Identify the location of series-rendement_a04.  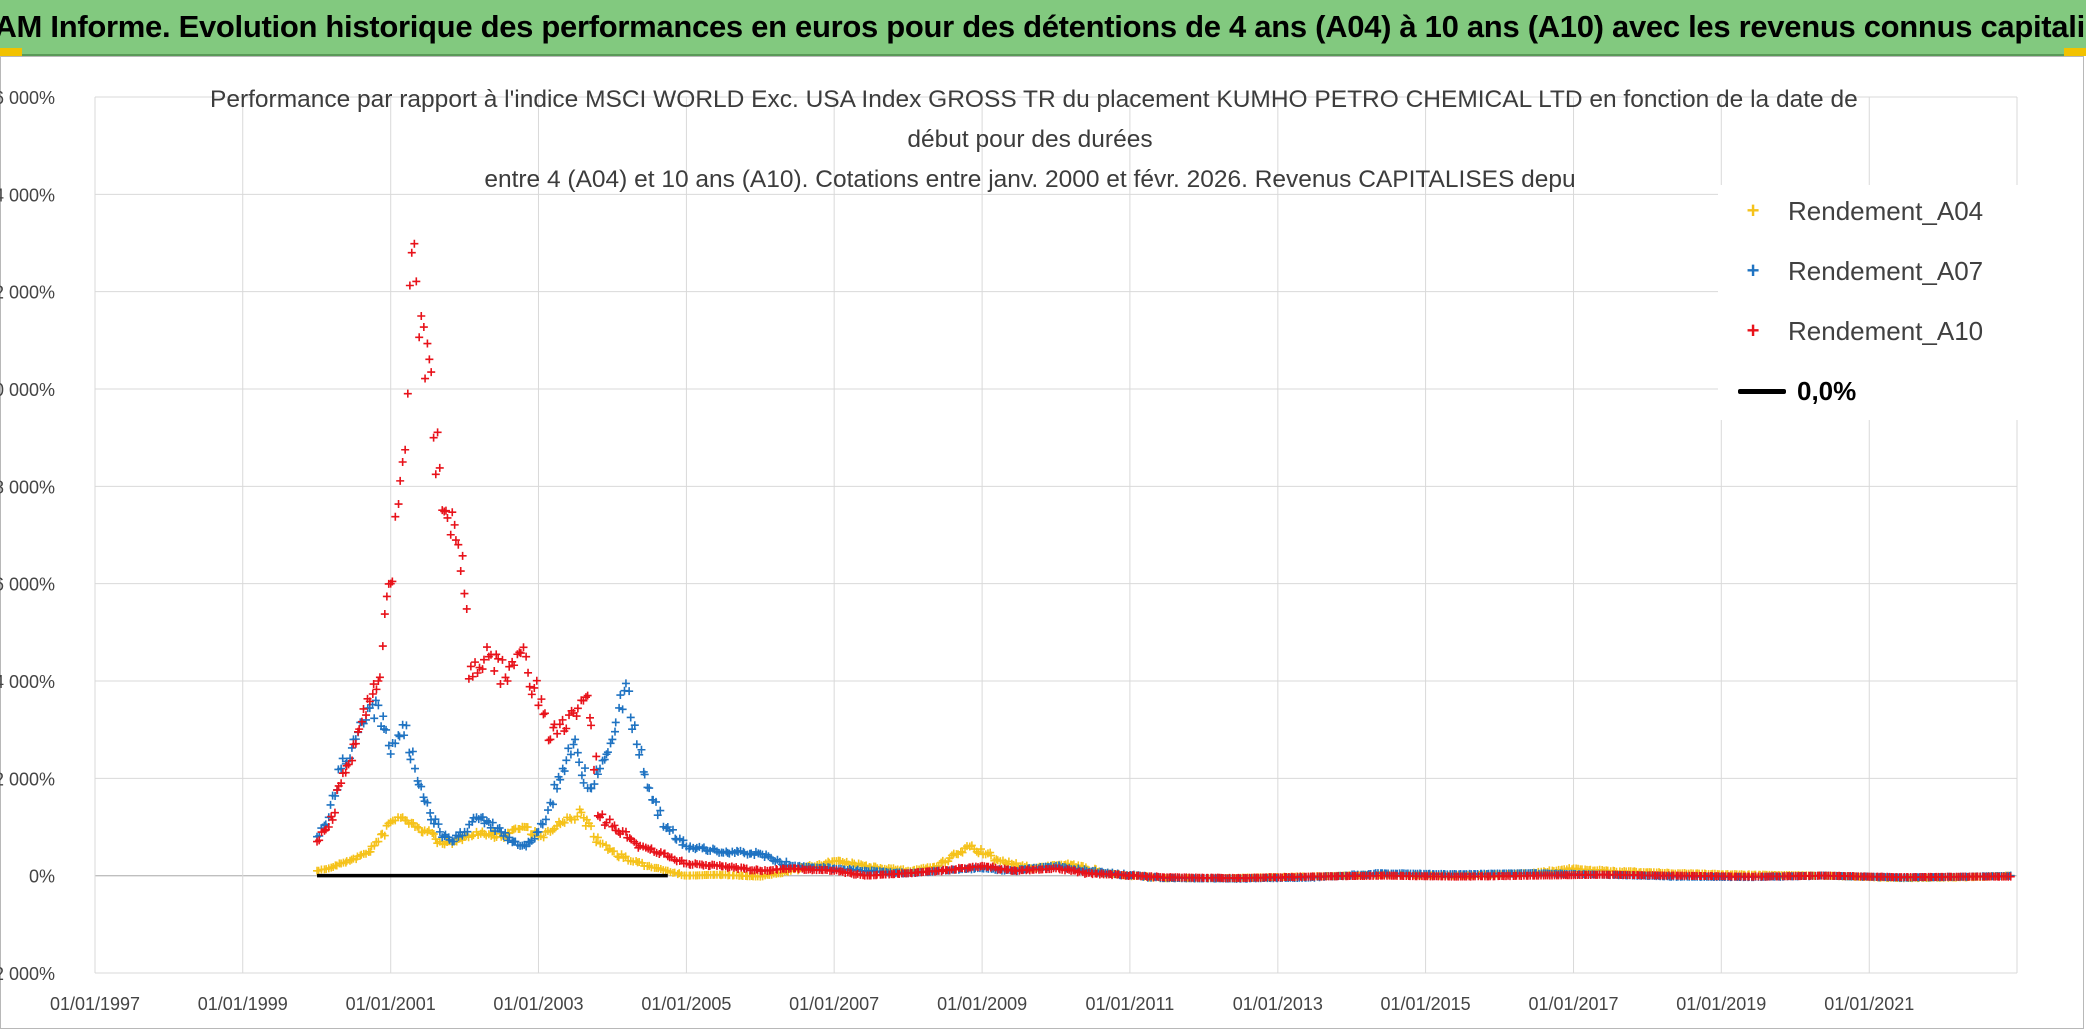
(1164, 844).